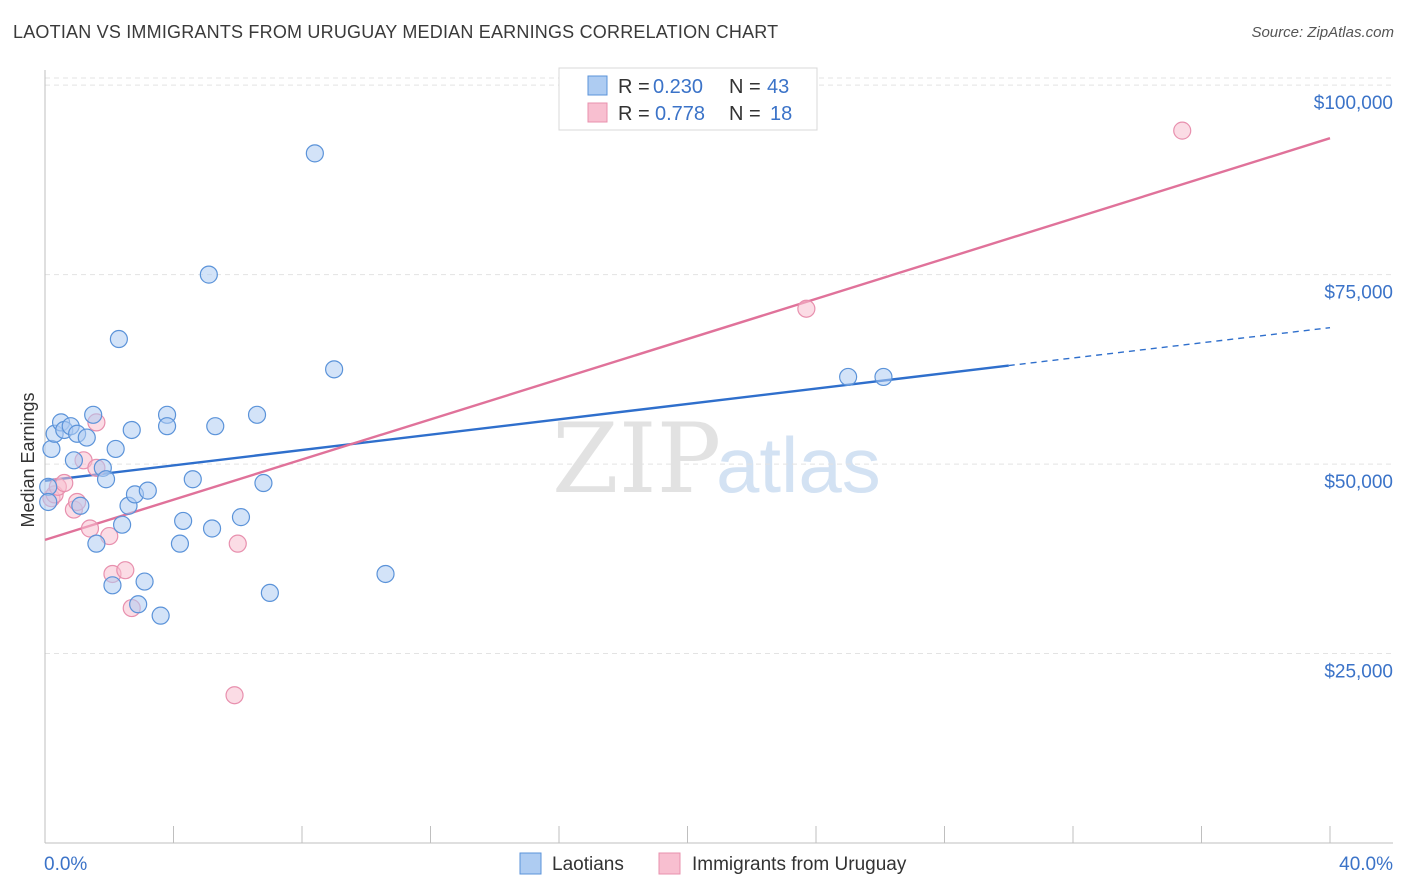 This screenshot has height=892, width=1406. What do you see at coordinates (688, 99) in the screenshot?
I see `correlation-legend: R = 0.230 N = 43 R = 0.778 N = 18` at bounding box center [688, 99].